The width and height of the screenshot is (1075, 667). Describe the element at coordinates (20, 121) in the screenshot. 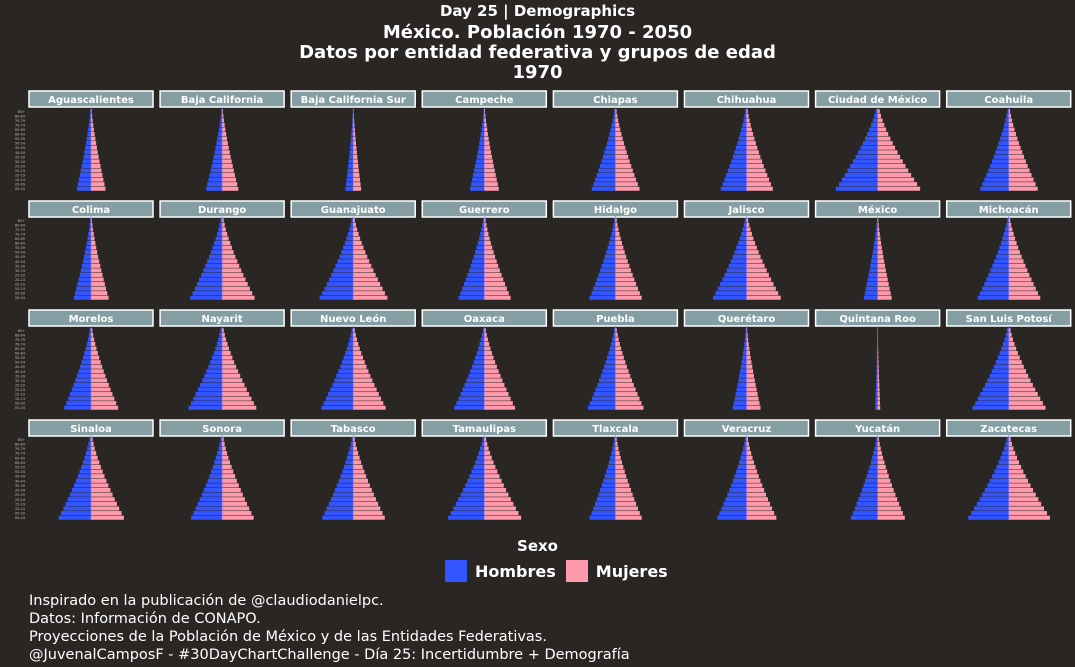

I see `age-tick-label: 75-79` at that location.